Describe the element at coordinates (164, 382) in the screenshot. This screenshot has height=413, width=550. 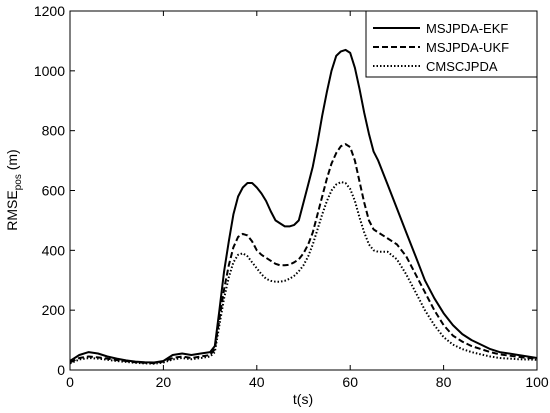
I see `x-tick-label: 20` at that location.